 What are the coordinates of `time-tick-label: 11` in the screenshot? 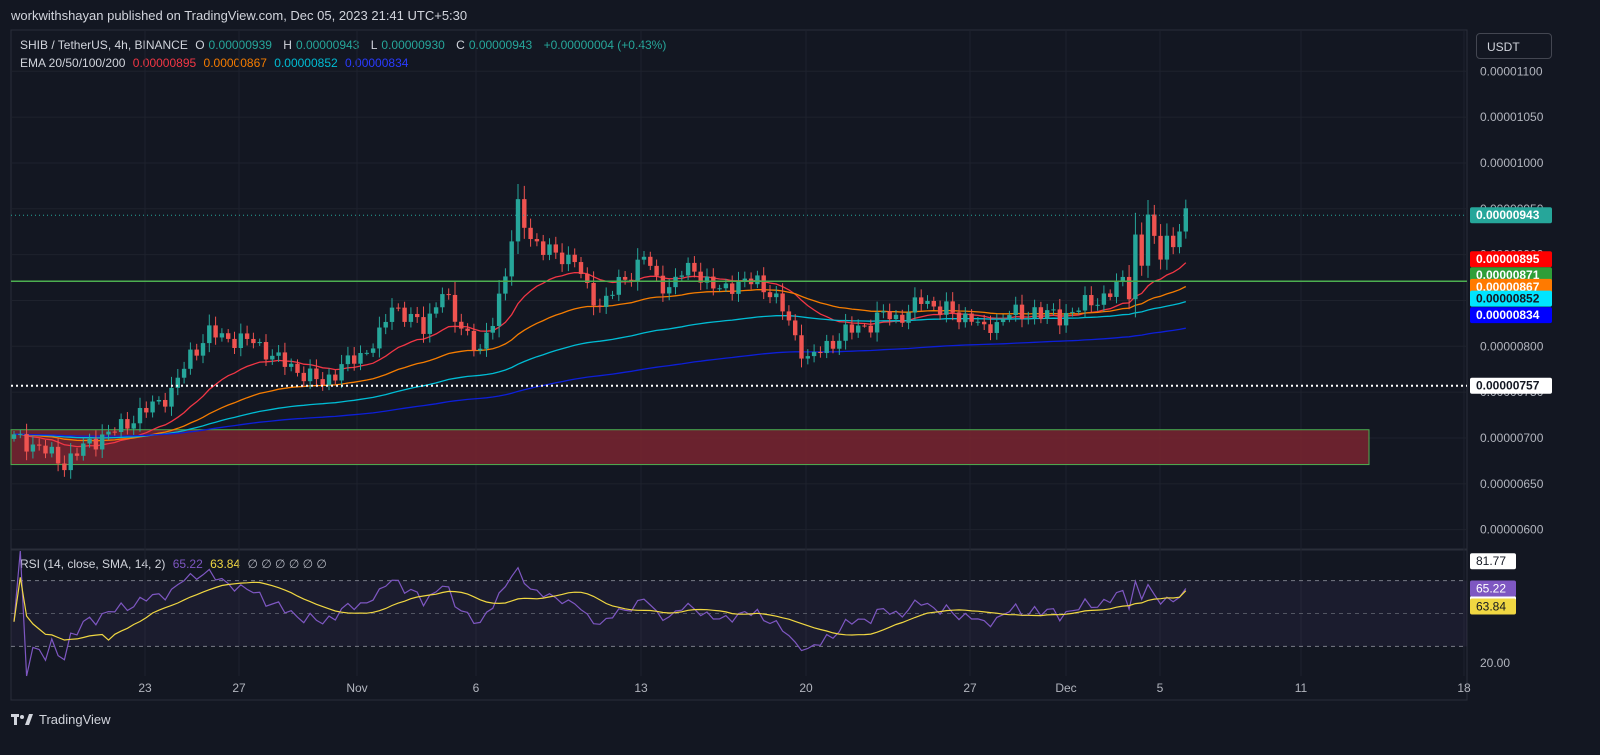 It's located at (1301, 688).